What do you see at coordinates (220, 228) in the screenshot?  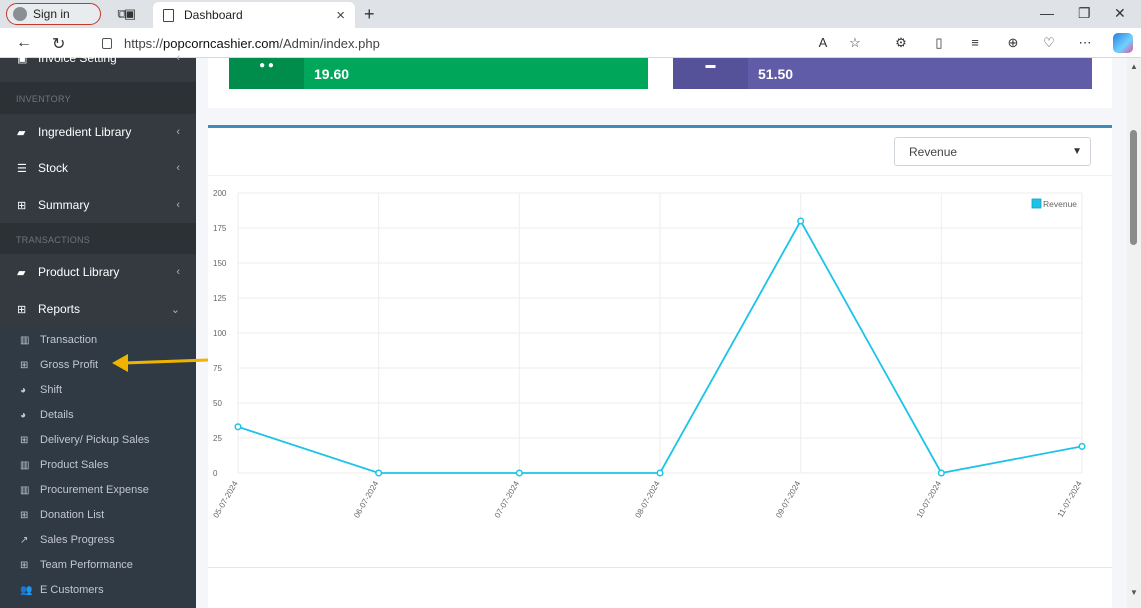 I see `y-tick-label: 175` at bounding box center [220, 228].